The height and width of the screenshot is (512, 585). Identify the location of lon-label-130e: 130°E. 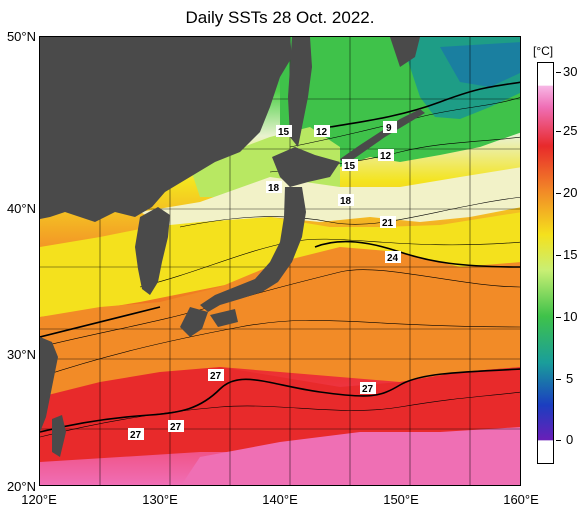
(160, 499).